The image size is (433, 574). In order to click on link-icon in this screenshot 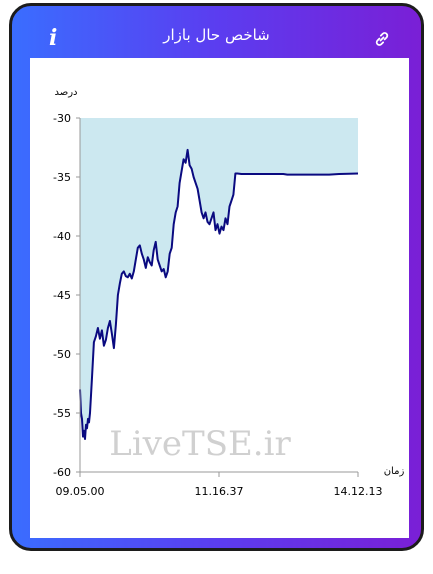, I will do `click(382, 39)`.